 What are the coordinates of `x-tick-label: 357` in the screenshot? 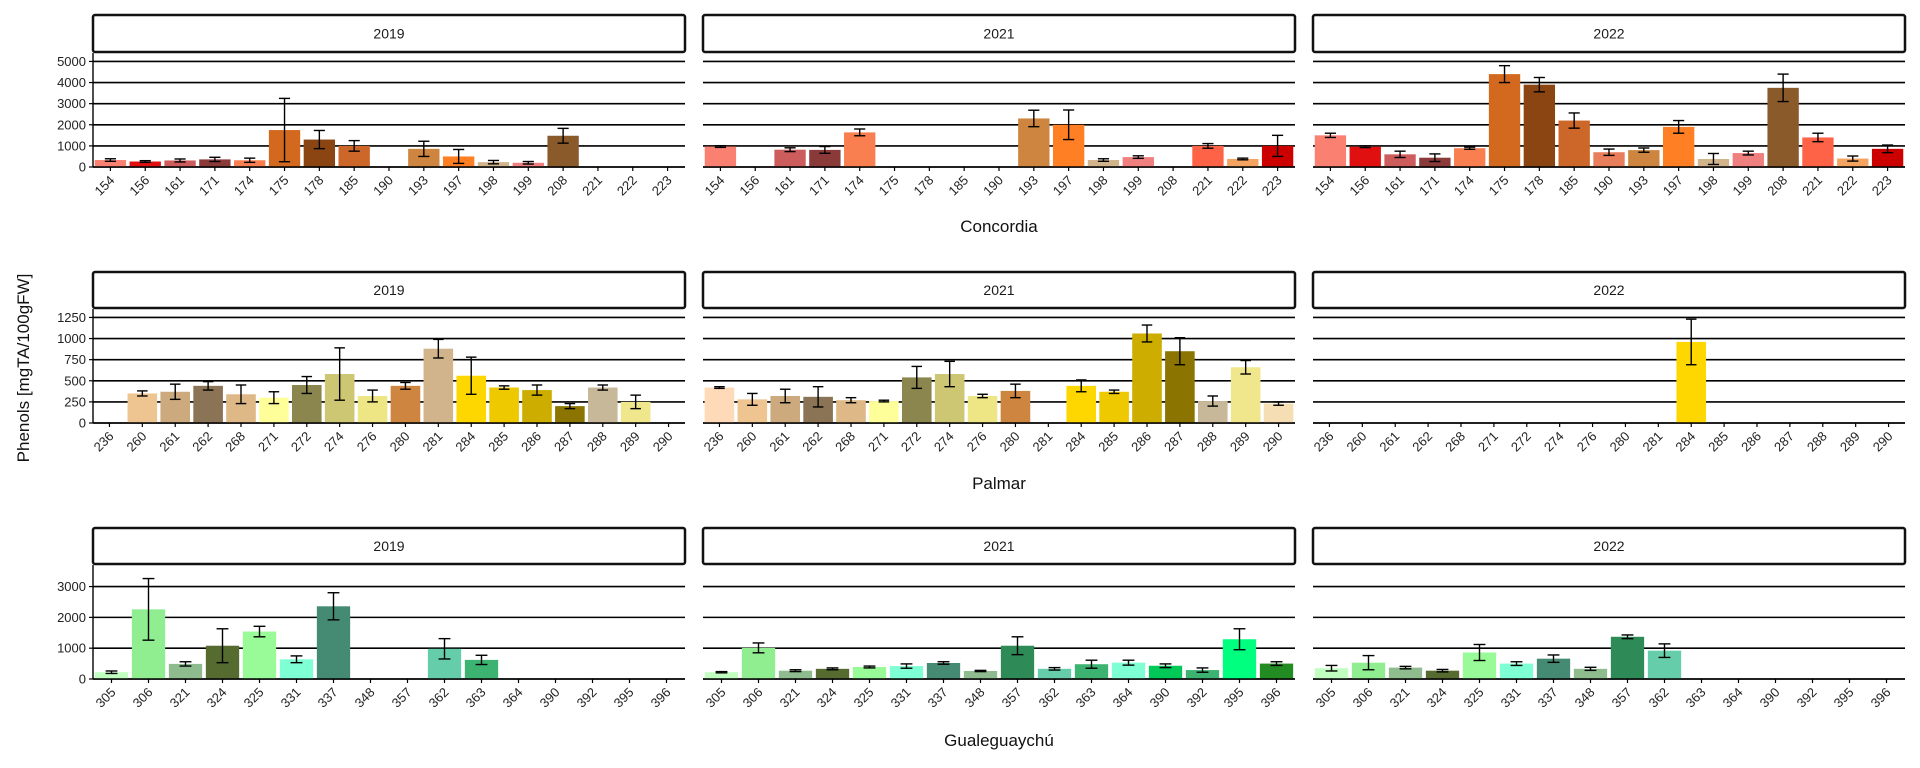 It's located at (402, 698).